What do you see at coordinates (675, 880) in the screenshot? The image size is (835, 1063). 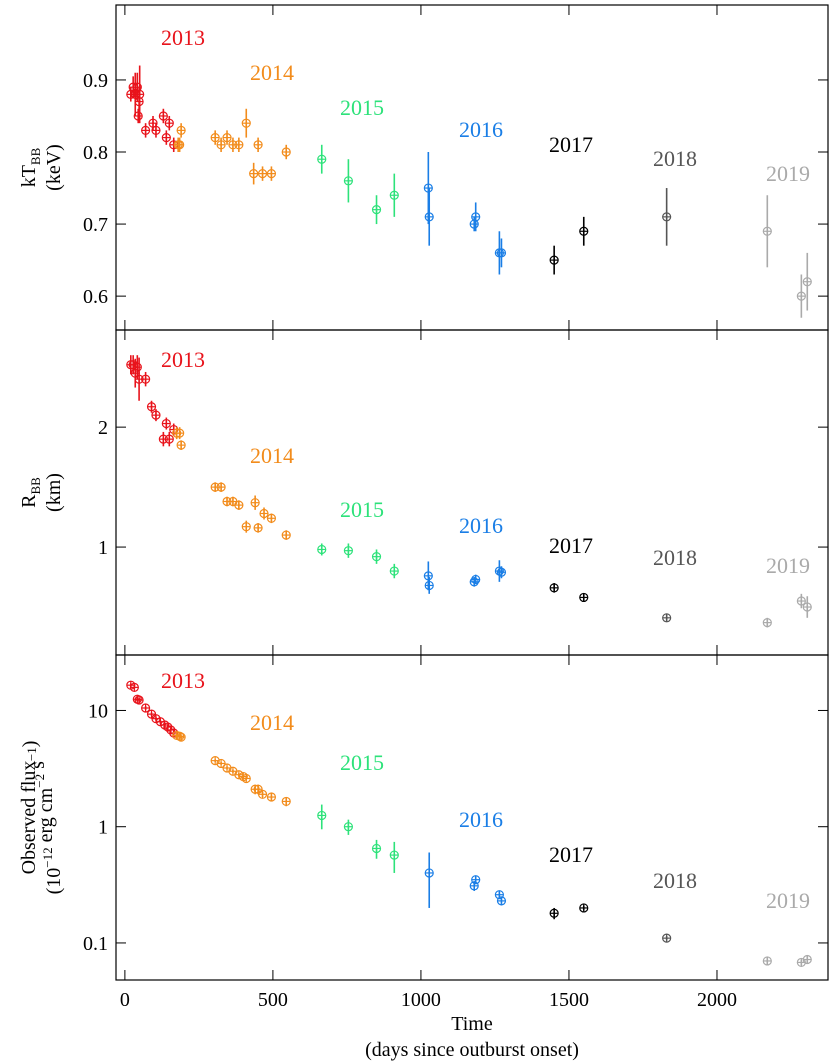 I see `year-label: 2018` at bounding box center [675, 880].